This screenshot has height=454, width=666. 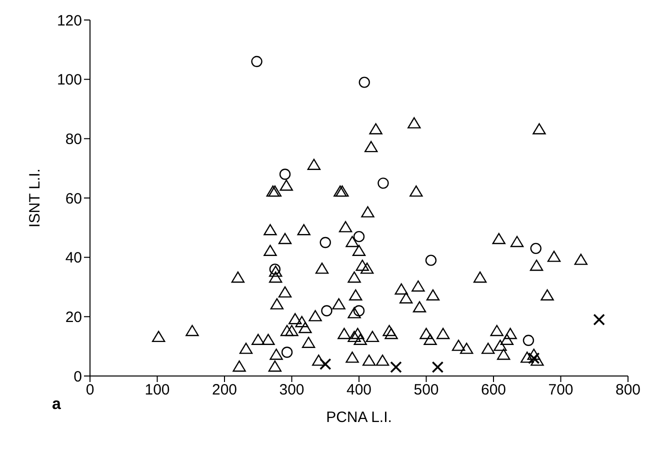 What do you see at coordinates (359, 390) in the screenshot?
I see `x-tick-label: 400` at bounding box center [359, 390].